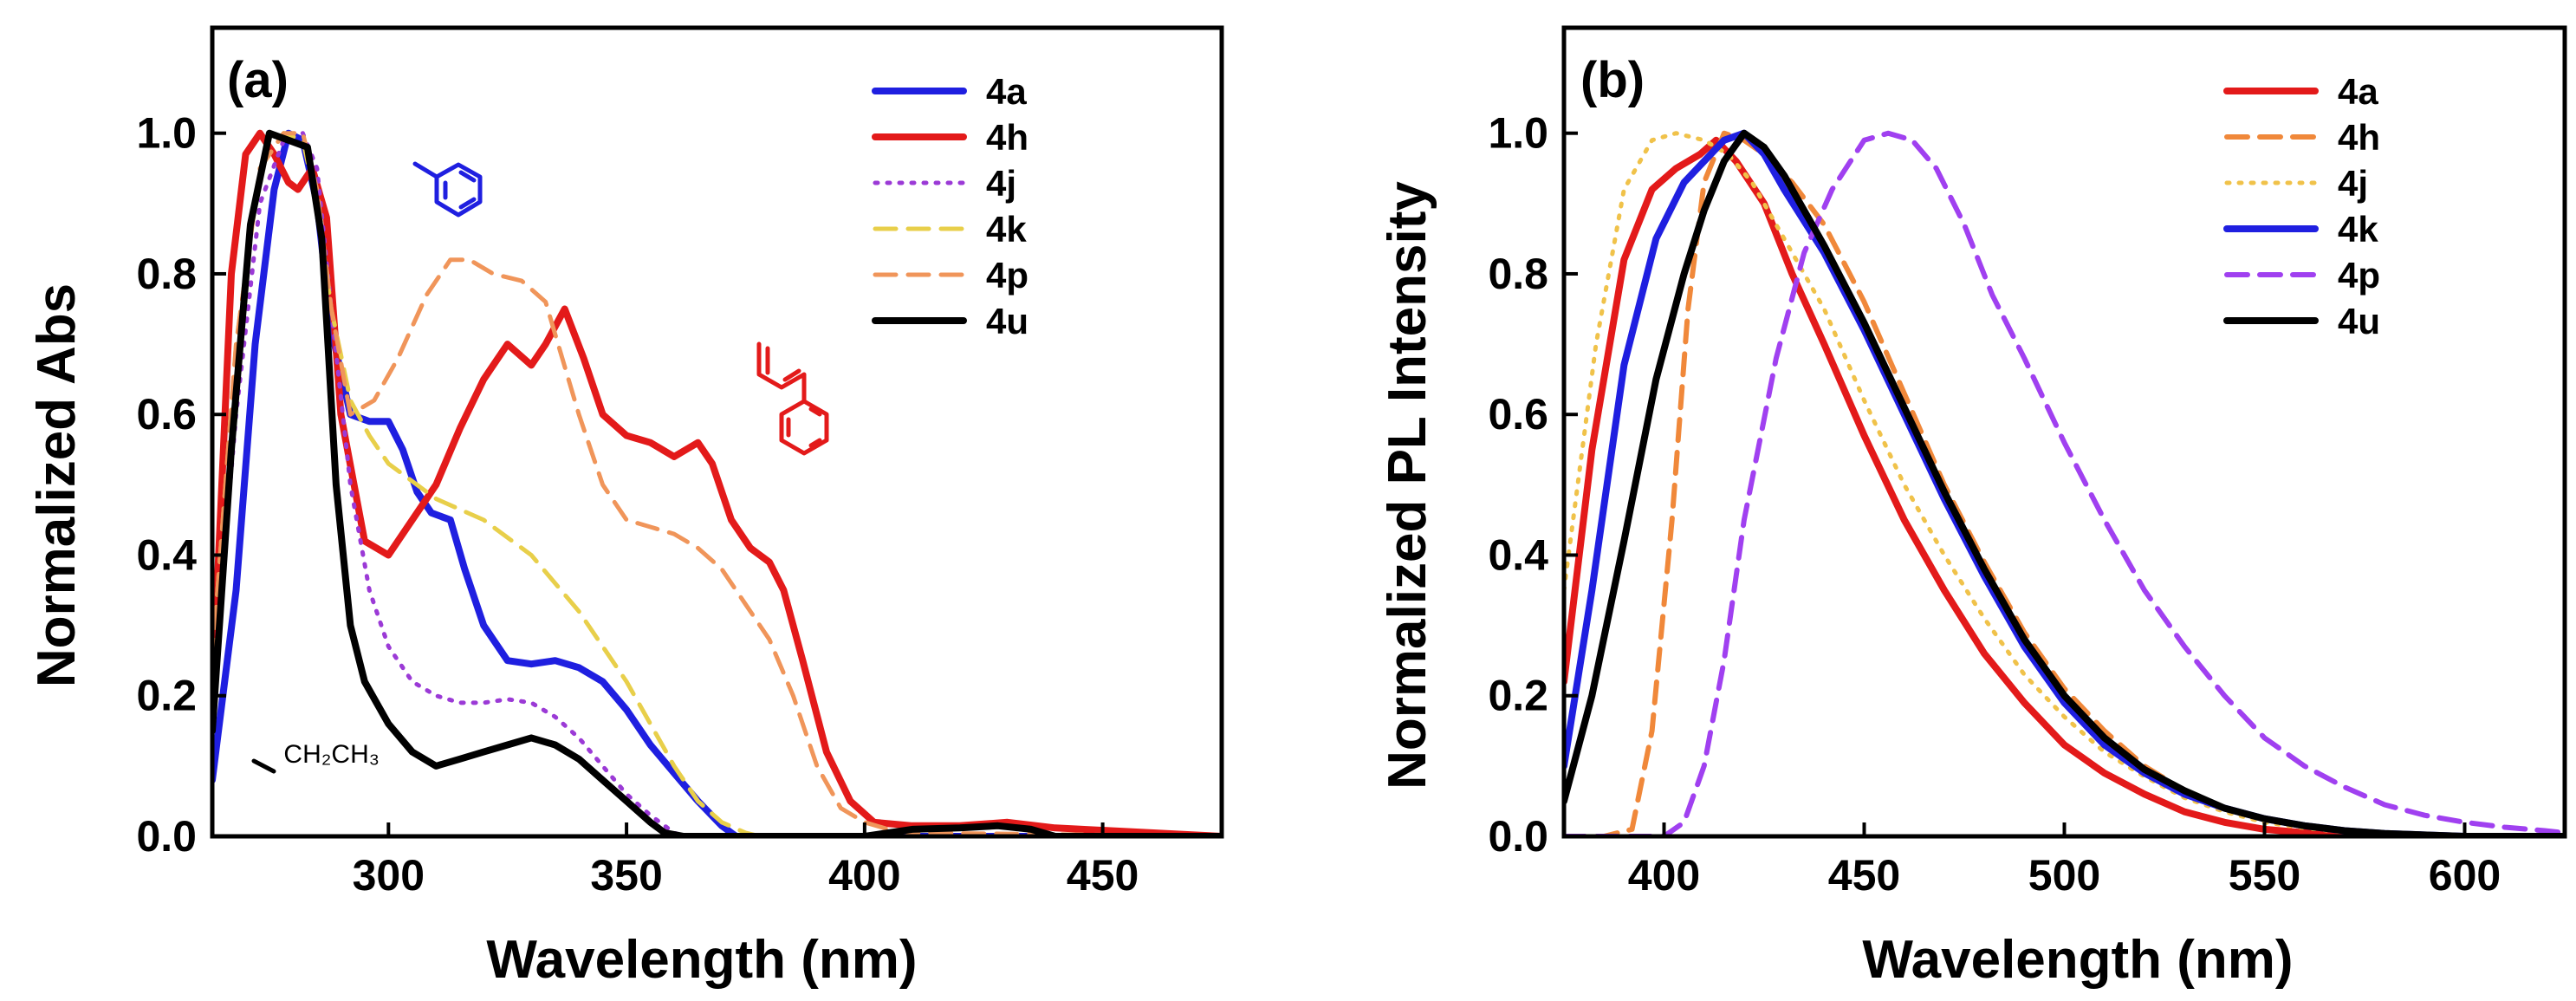  I want to click on panel-a-y-tick-label-3: 0.6, so click(166, 414).